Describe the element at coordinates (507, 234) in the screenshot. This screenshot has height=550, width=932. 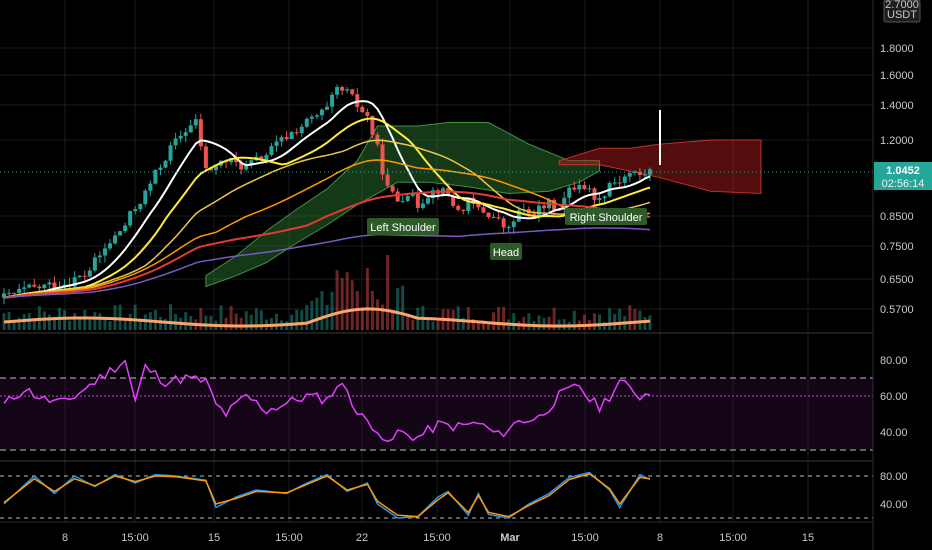
I see `pattern-annotations: Left Shoulder Head Right Shoulder` at that location.